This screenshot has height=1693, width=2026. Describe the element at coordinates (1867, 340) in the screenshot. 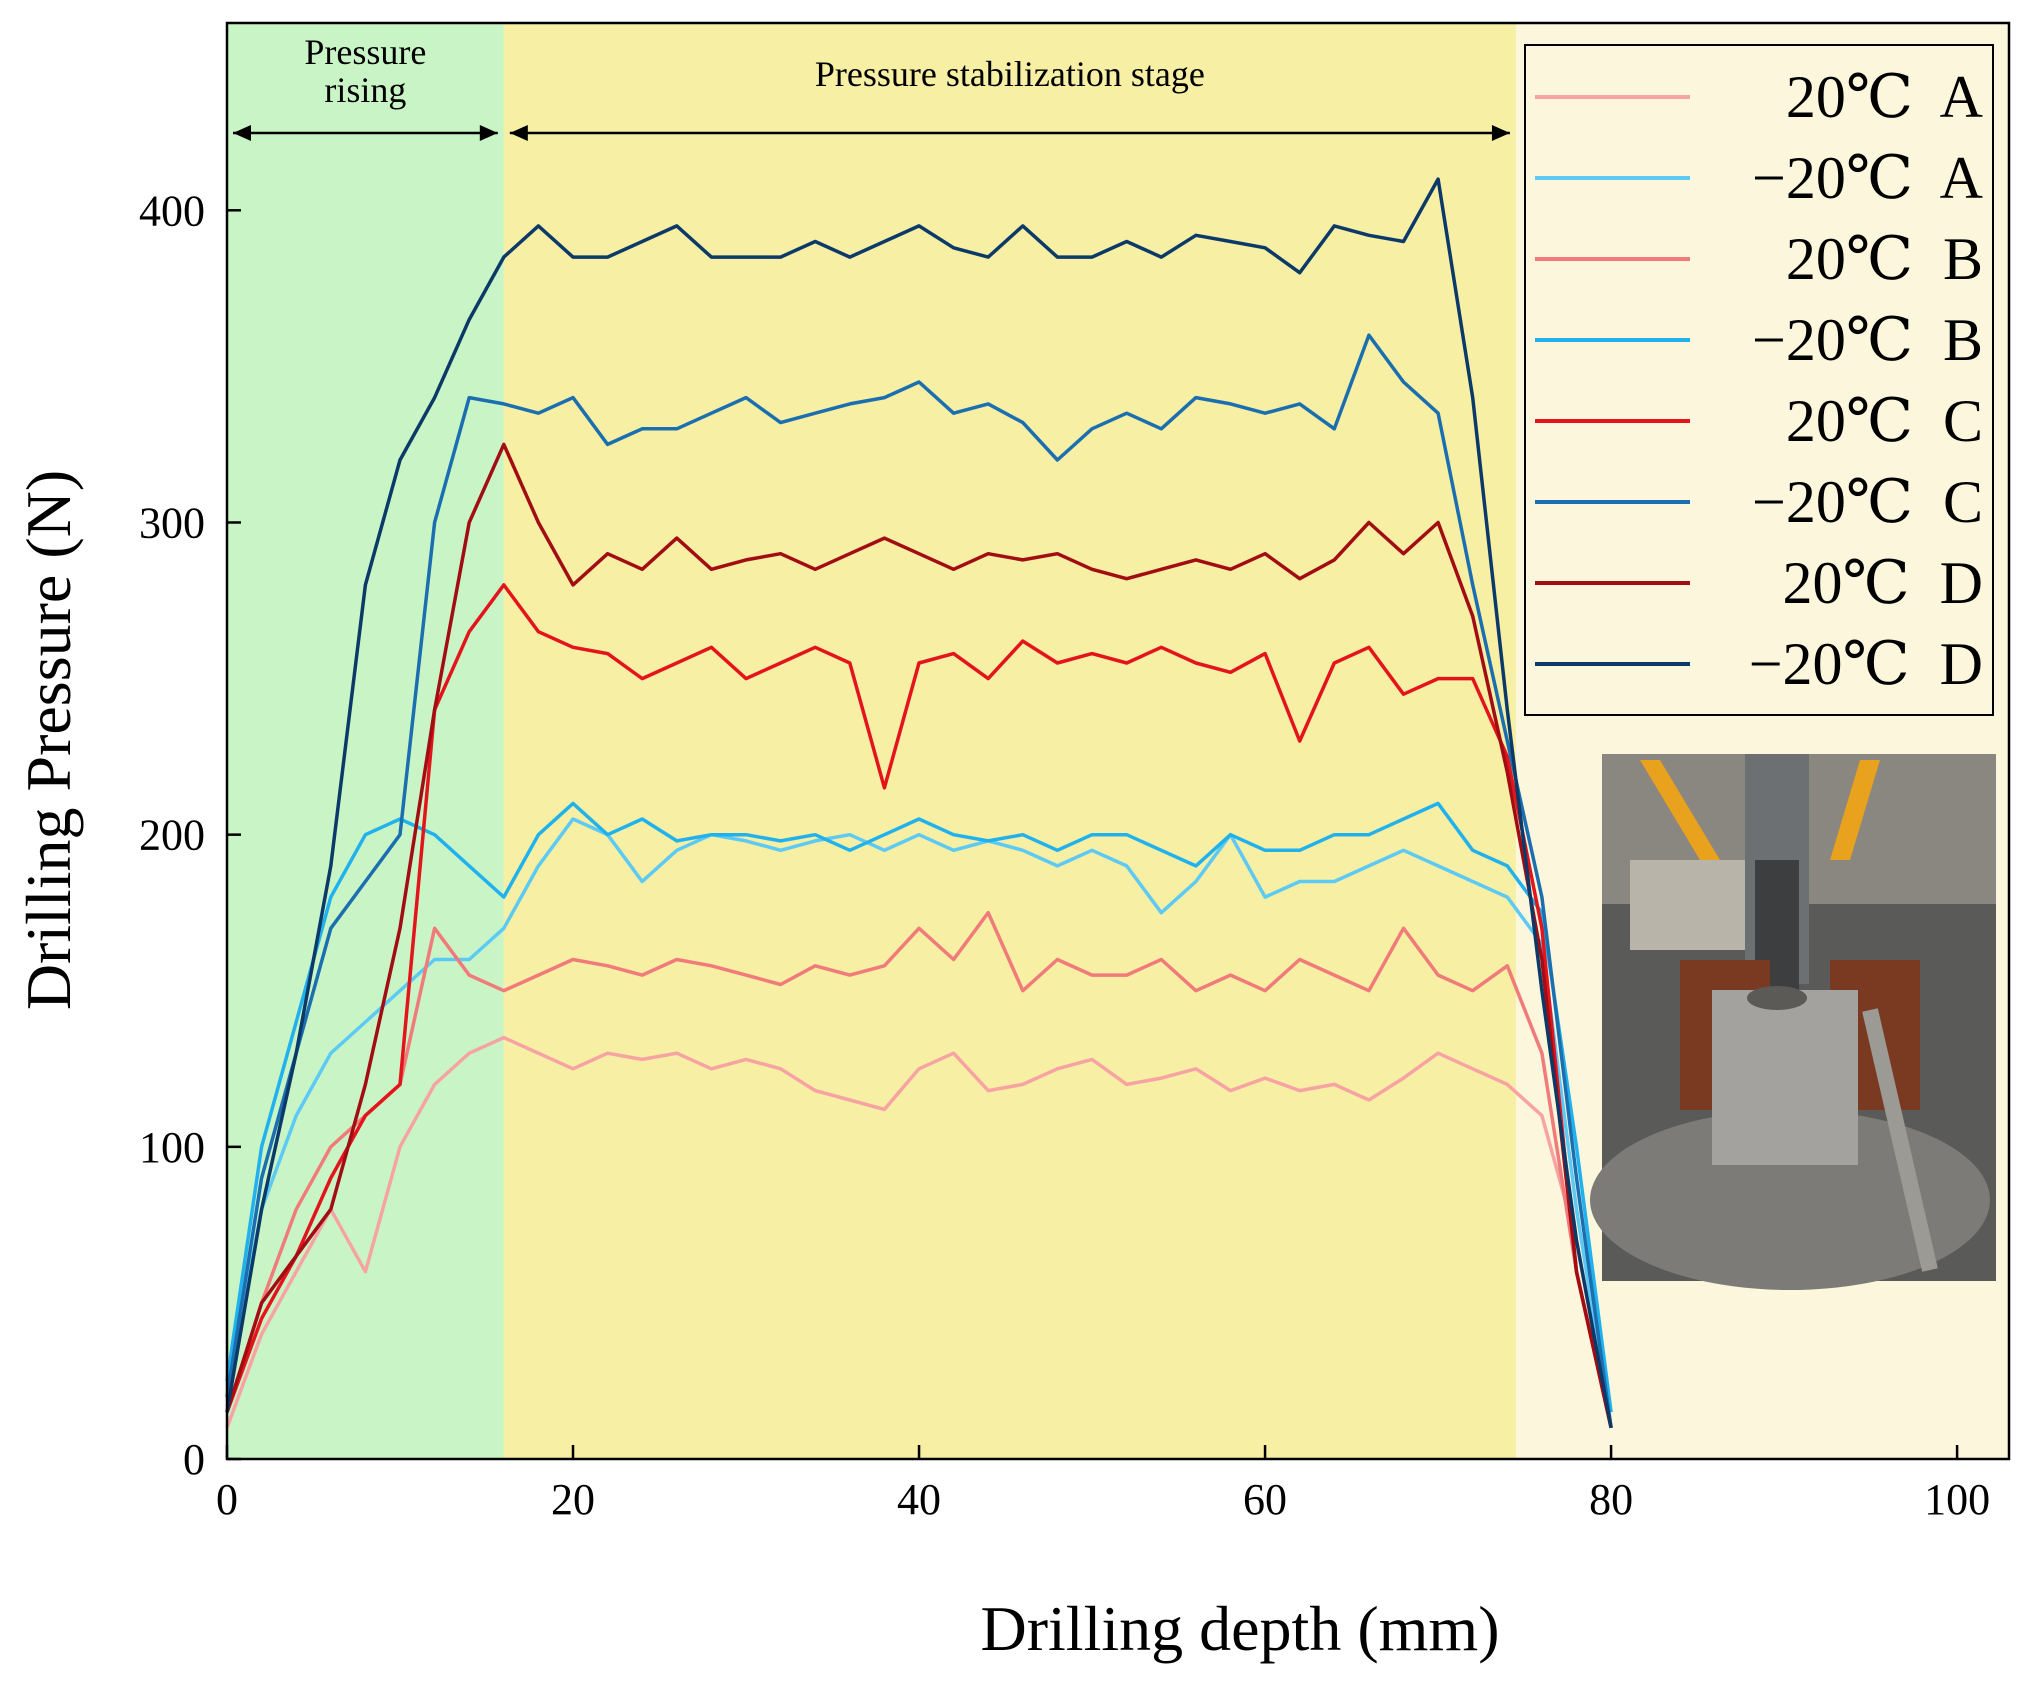

I see `legend-label: −20℃ B` at that location.